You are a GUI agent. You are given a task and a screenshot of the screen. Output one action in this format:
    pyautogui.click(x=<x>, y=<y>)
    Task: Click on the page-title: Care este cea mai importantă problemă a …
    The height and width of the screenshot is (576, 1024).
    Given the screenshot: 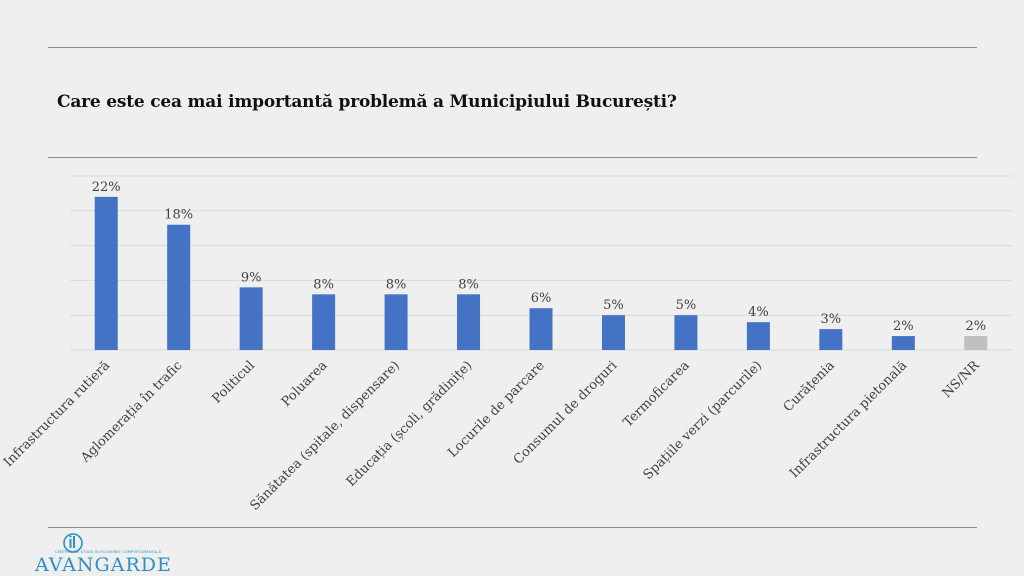 What is the action you would take?
    pyautogui.click(x=367, y=102)
    